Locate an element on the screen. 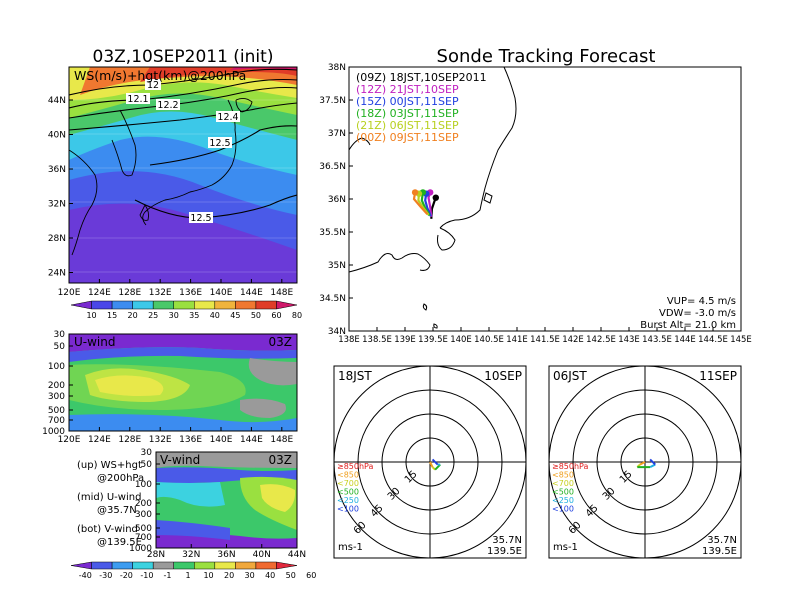 The height and width of the screenshot is (612, 792). track-legend-item-5: (00Z) 09JST,11SEP is located at coordinates (407, 137).